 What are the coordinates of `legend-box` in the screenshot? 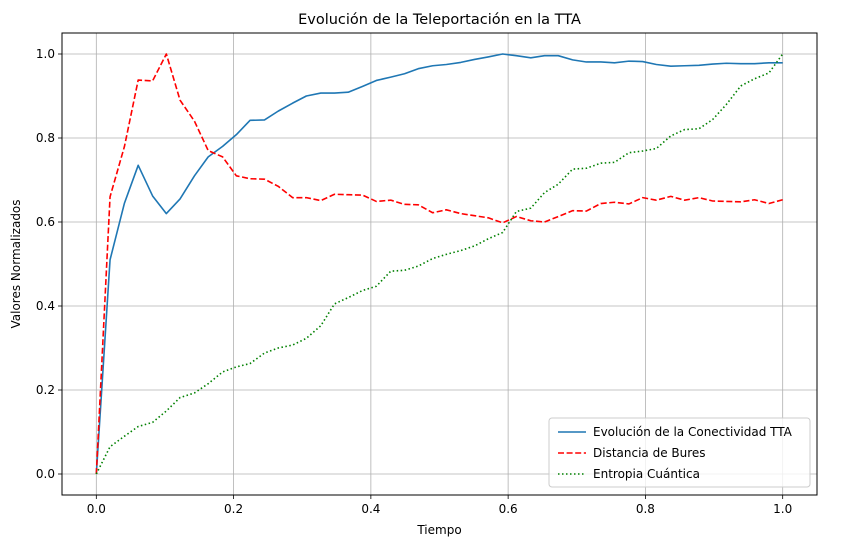 It's located at (679, 452).